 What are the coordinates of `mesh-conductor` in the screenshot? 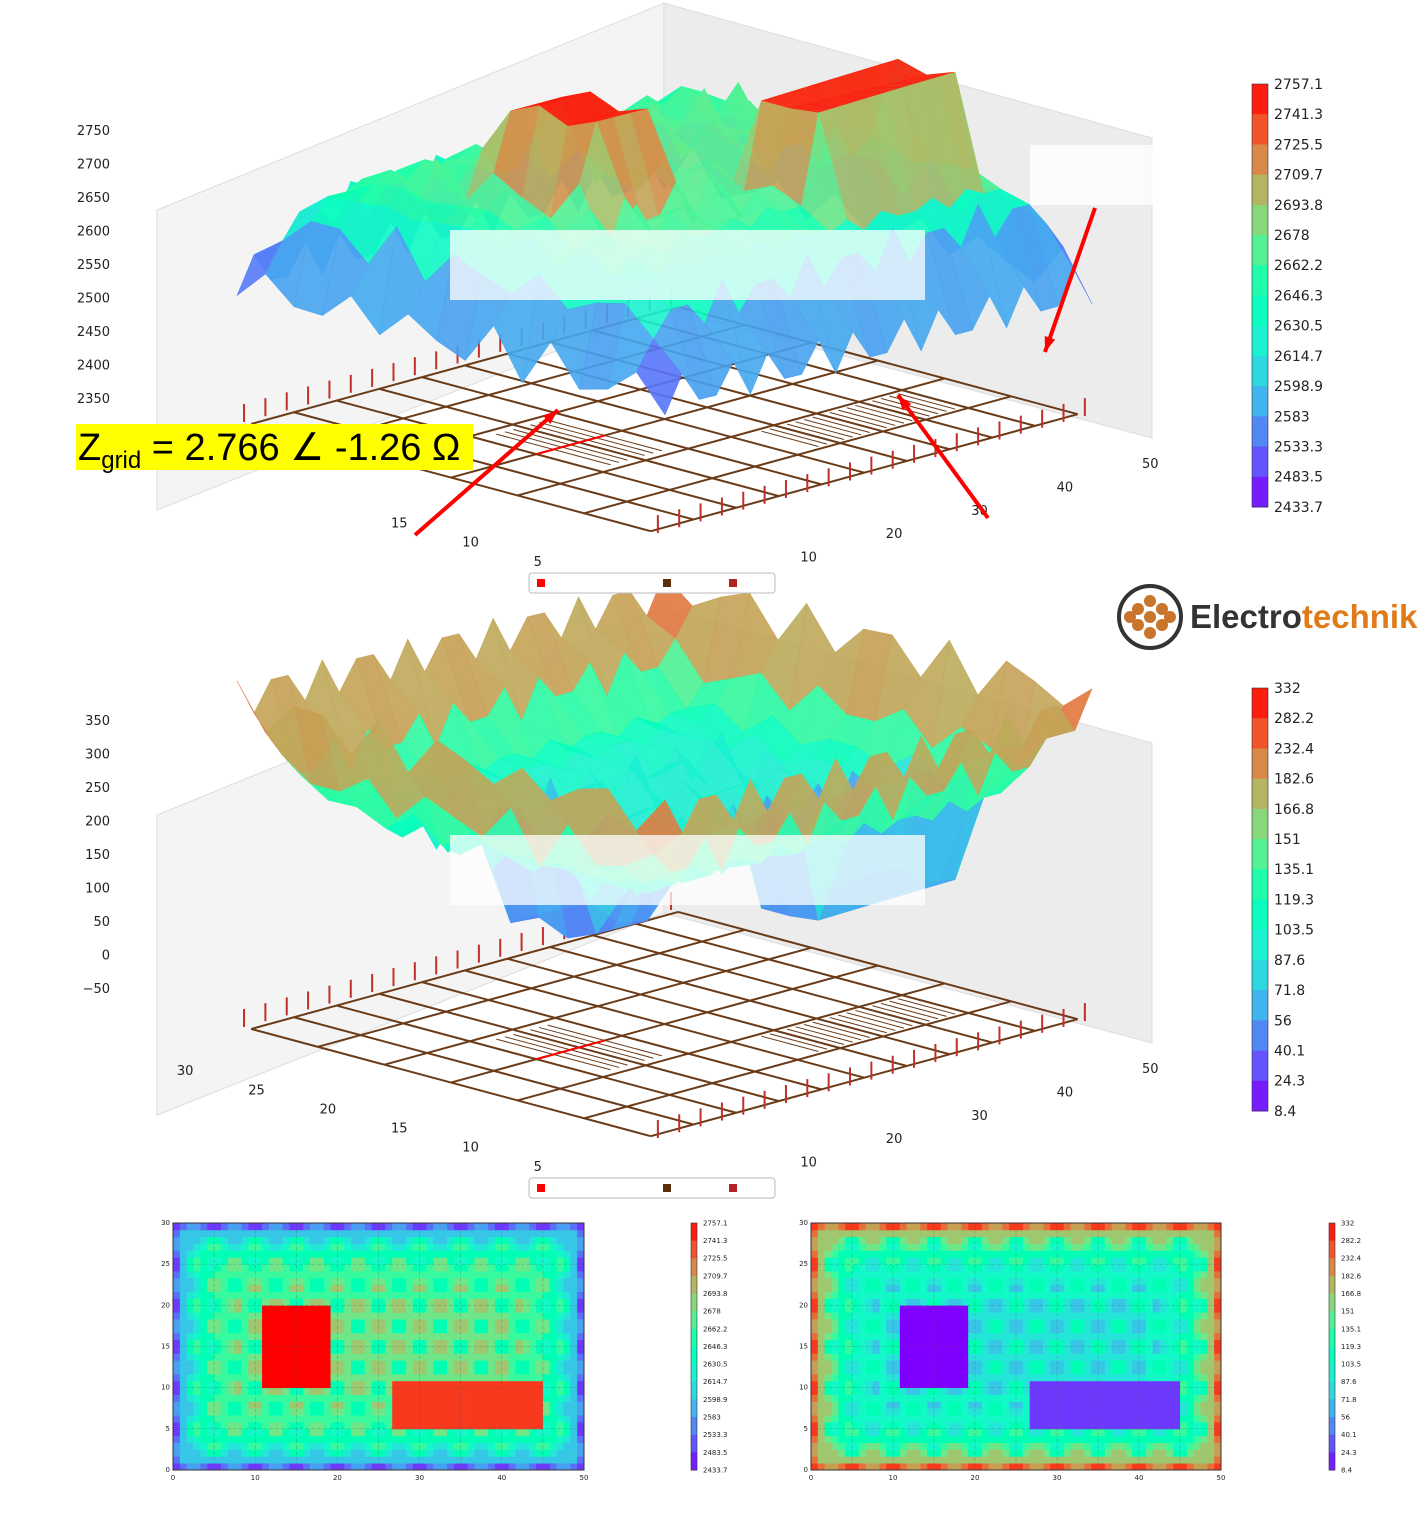 It's located at (918, 1008).